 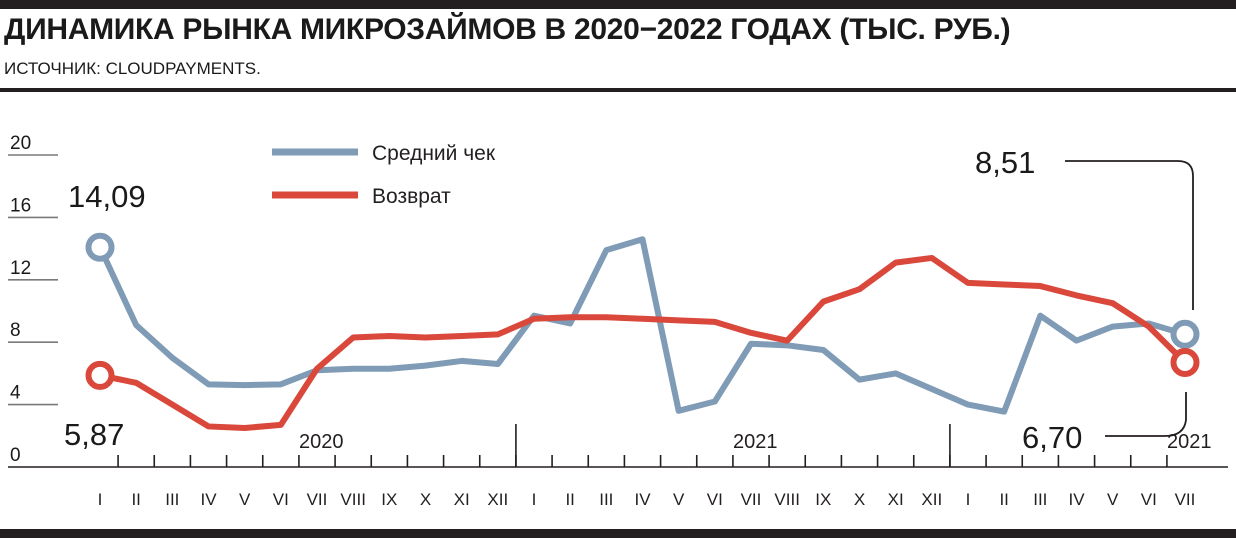 I want to click on source-caption: ИСТОЧНИК: CLOUDPAYMENTS., so click(x=132, y=68).